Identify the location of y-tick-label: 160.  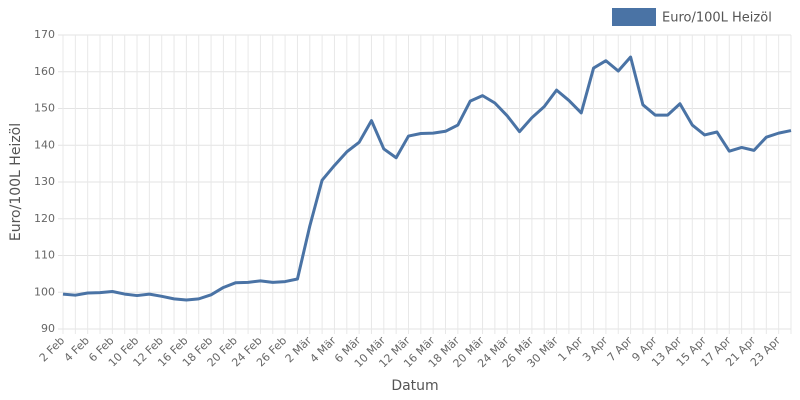
(44, 71).